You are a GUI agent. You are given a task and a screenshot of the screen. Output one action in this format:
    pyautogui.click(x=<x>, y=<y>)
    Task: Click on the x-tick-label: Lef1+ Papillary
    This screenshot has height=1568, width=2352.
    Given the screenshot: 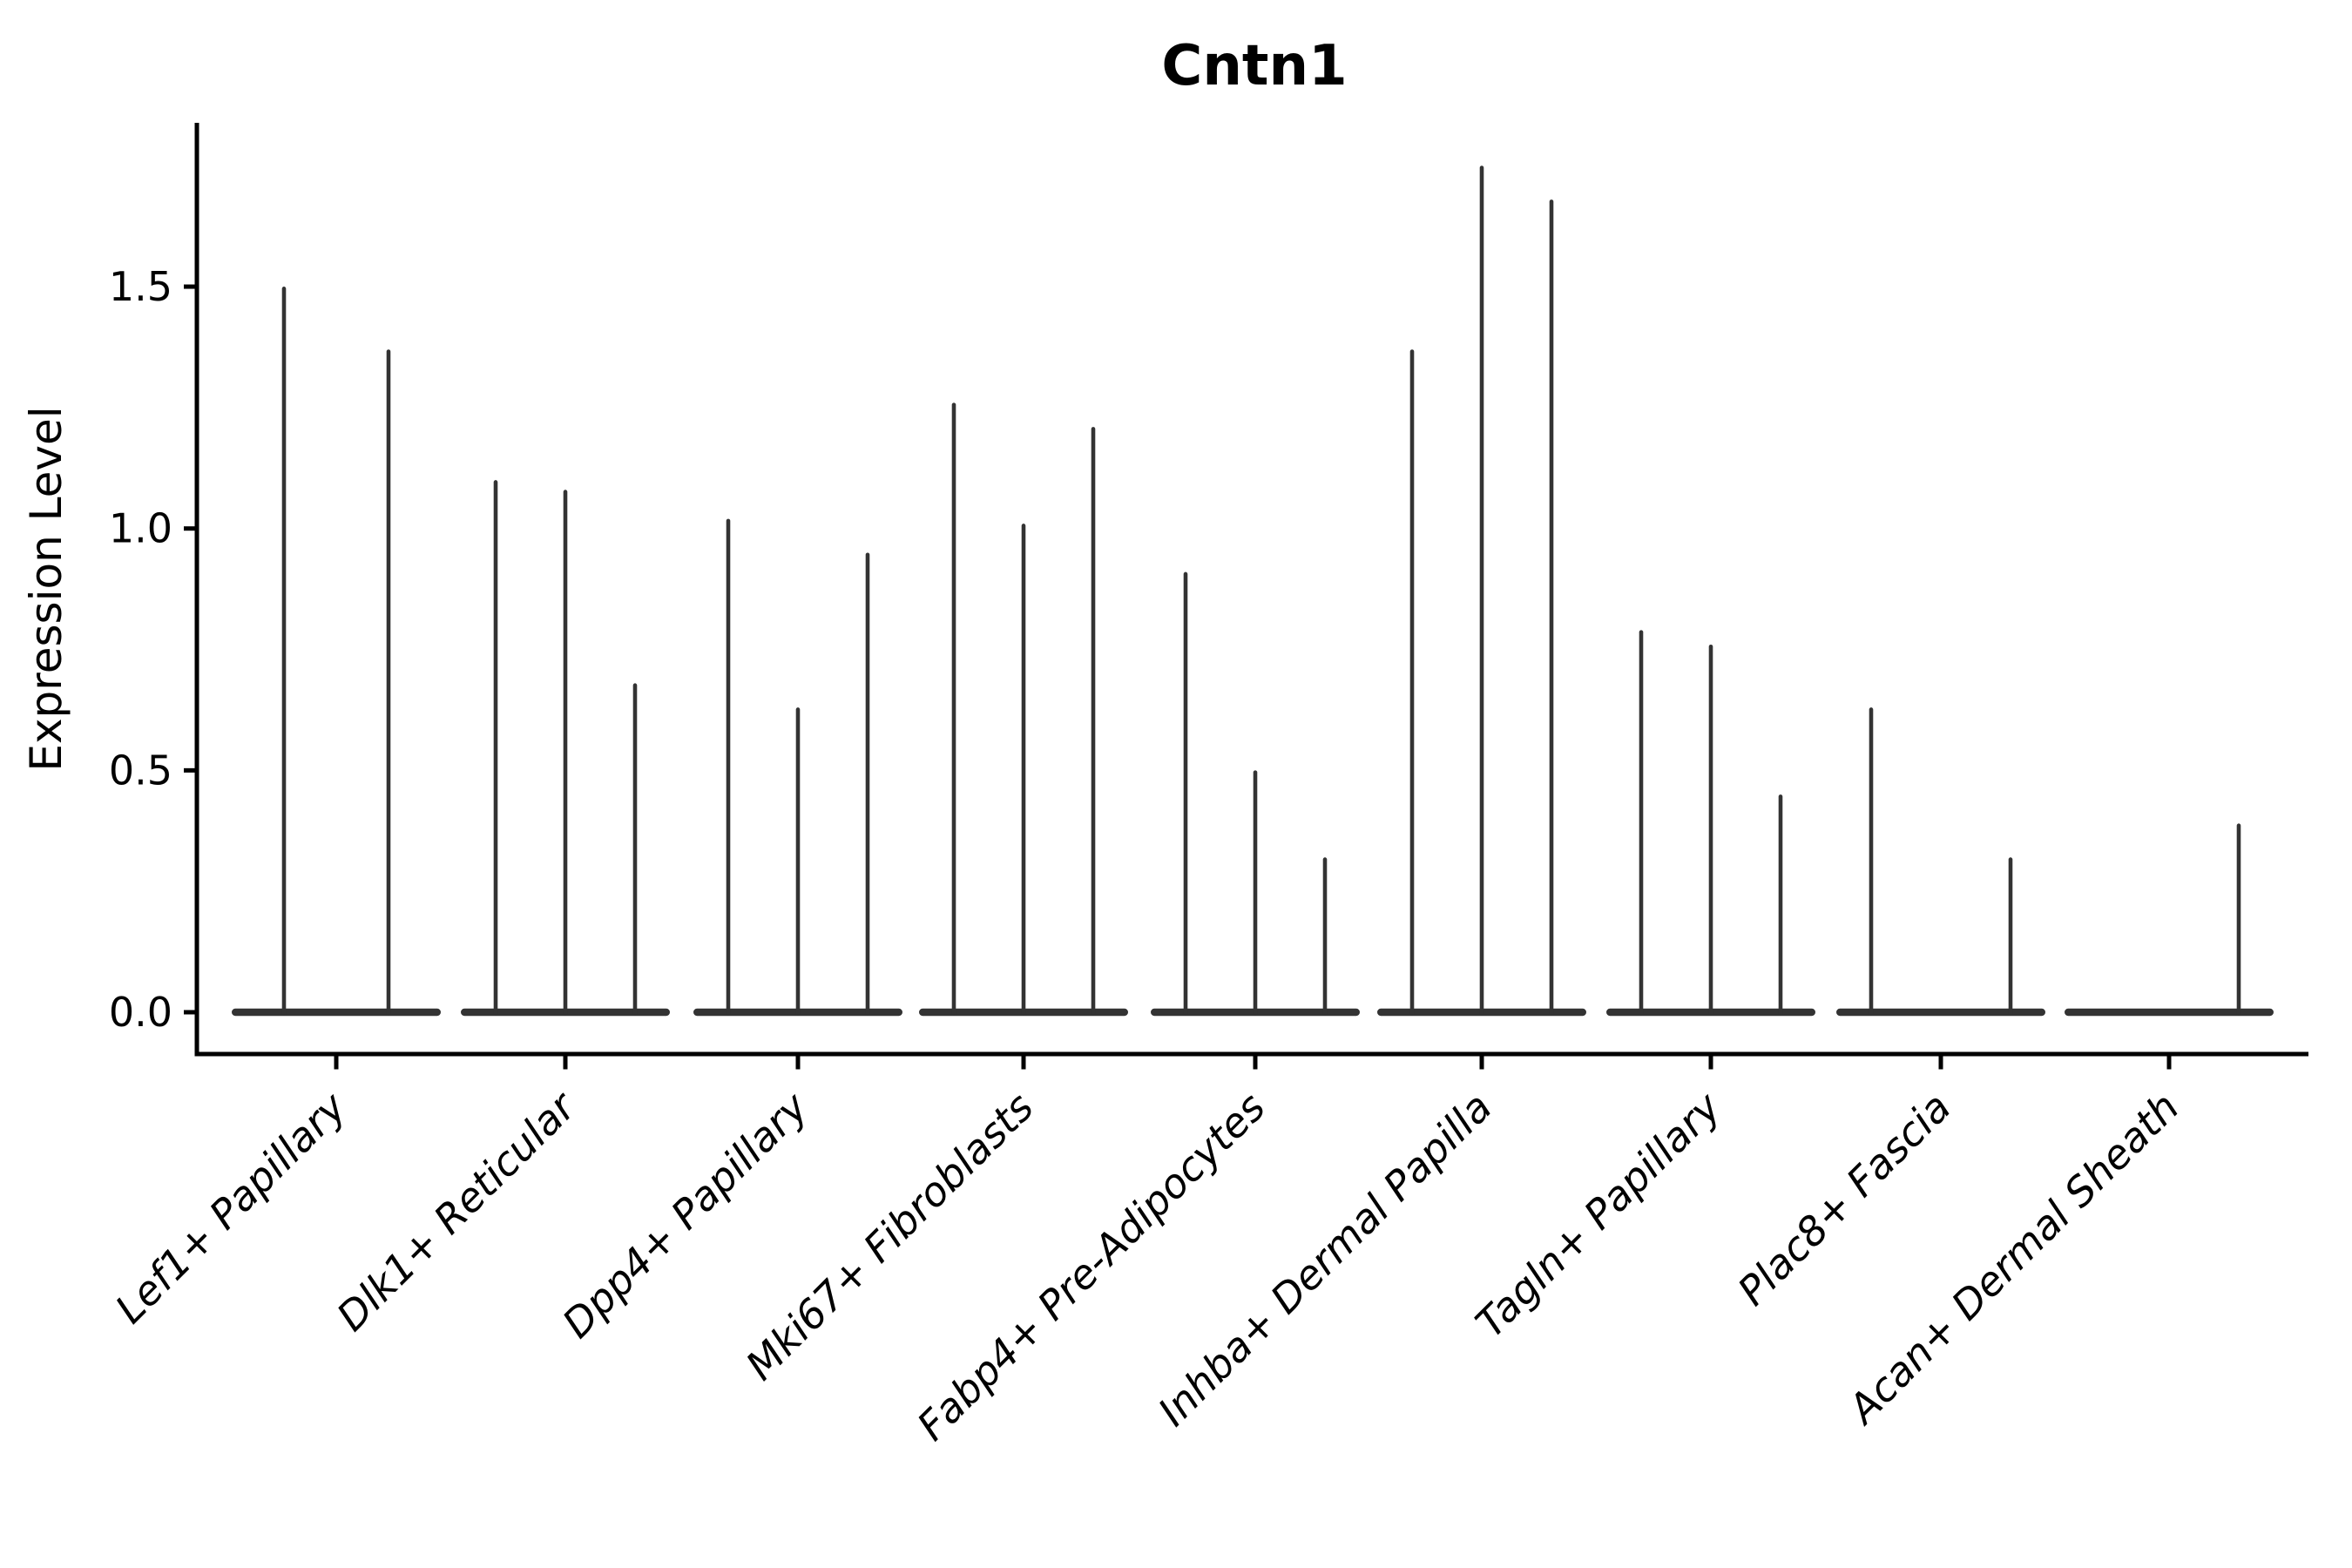 What is the action you would take?
    pyautogui.click(x=230, y=1207)
    